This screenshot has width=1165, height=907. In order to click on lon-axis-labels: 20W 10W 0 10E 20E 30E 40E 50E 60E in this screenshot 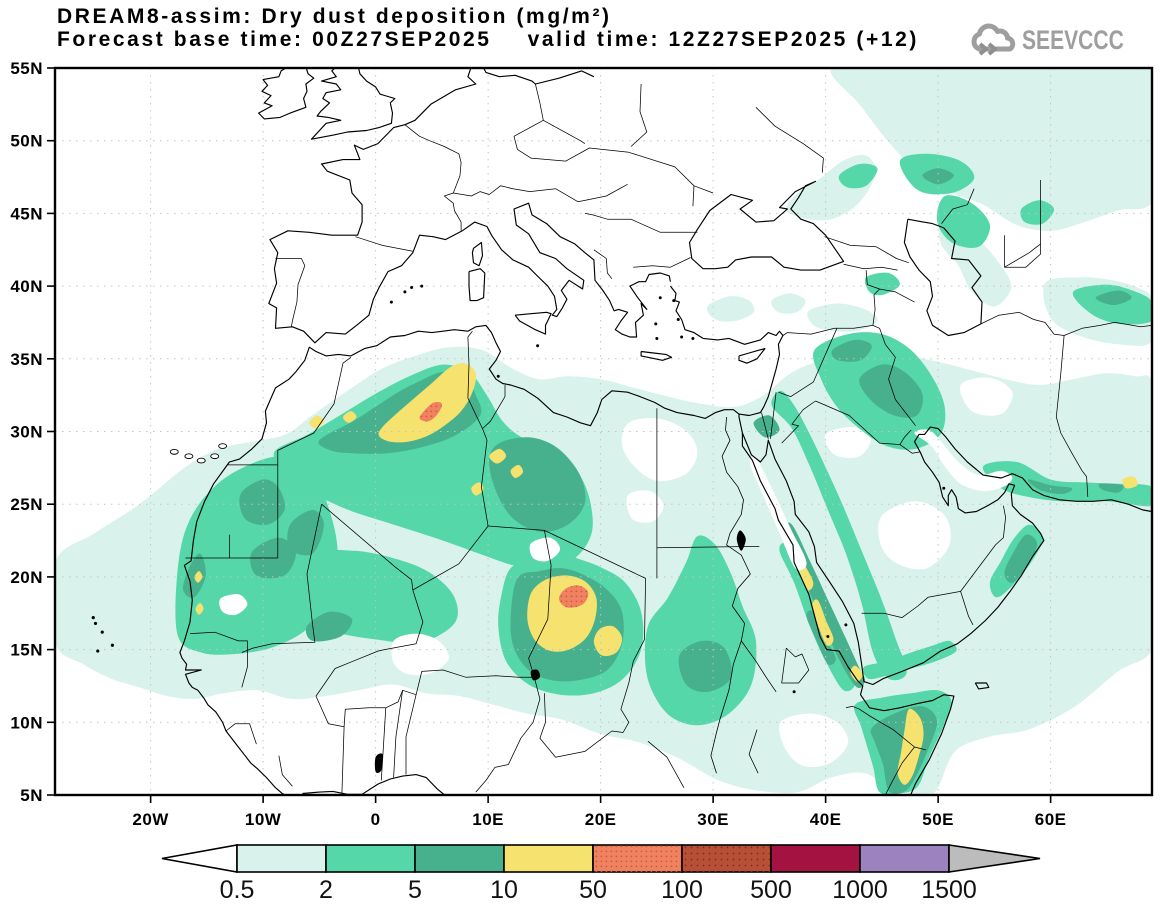, I will do `click(599, 819)`.